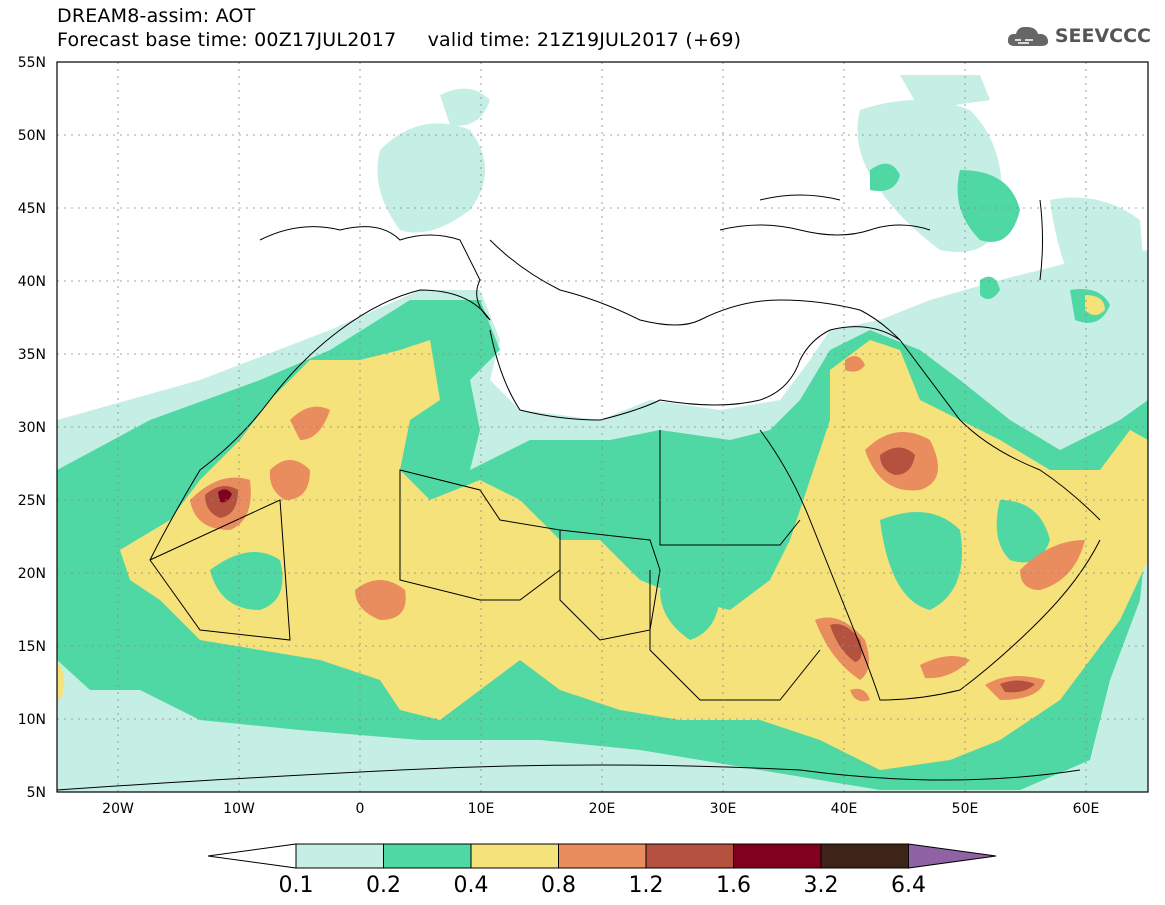 Image resolution: width=1165 pixels, height=905 pixels. Describe the element at coordinates (733, 885) in the screenshot. I see `colorbar-label: 1.6` at that location.